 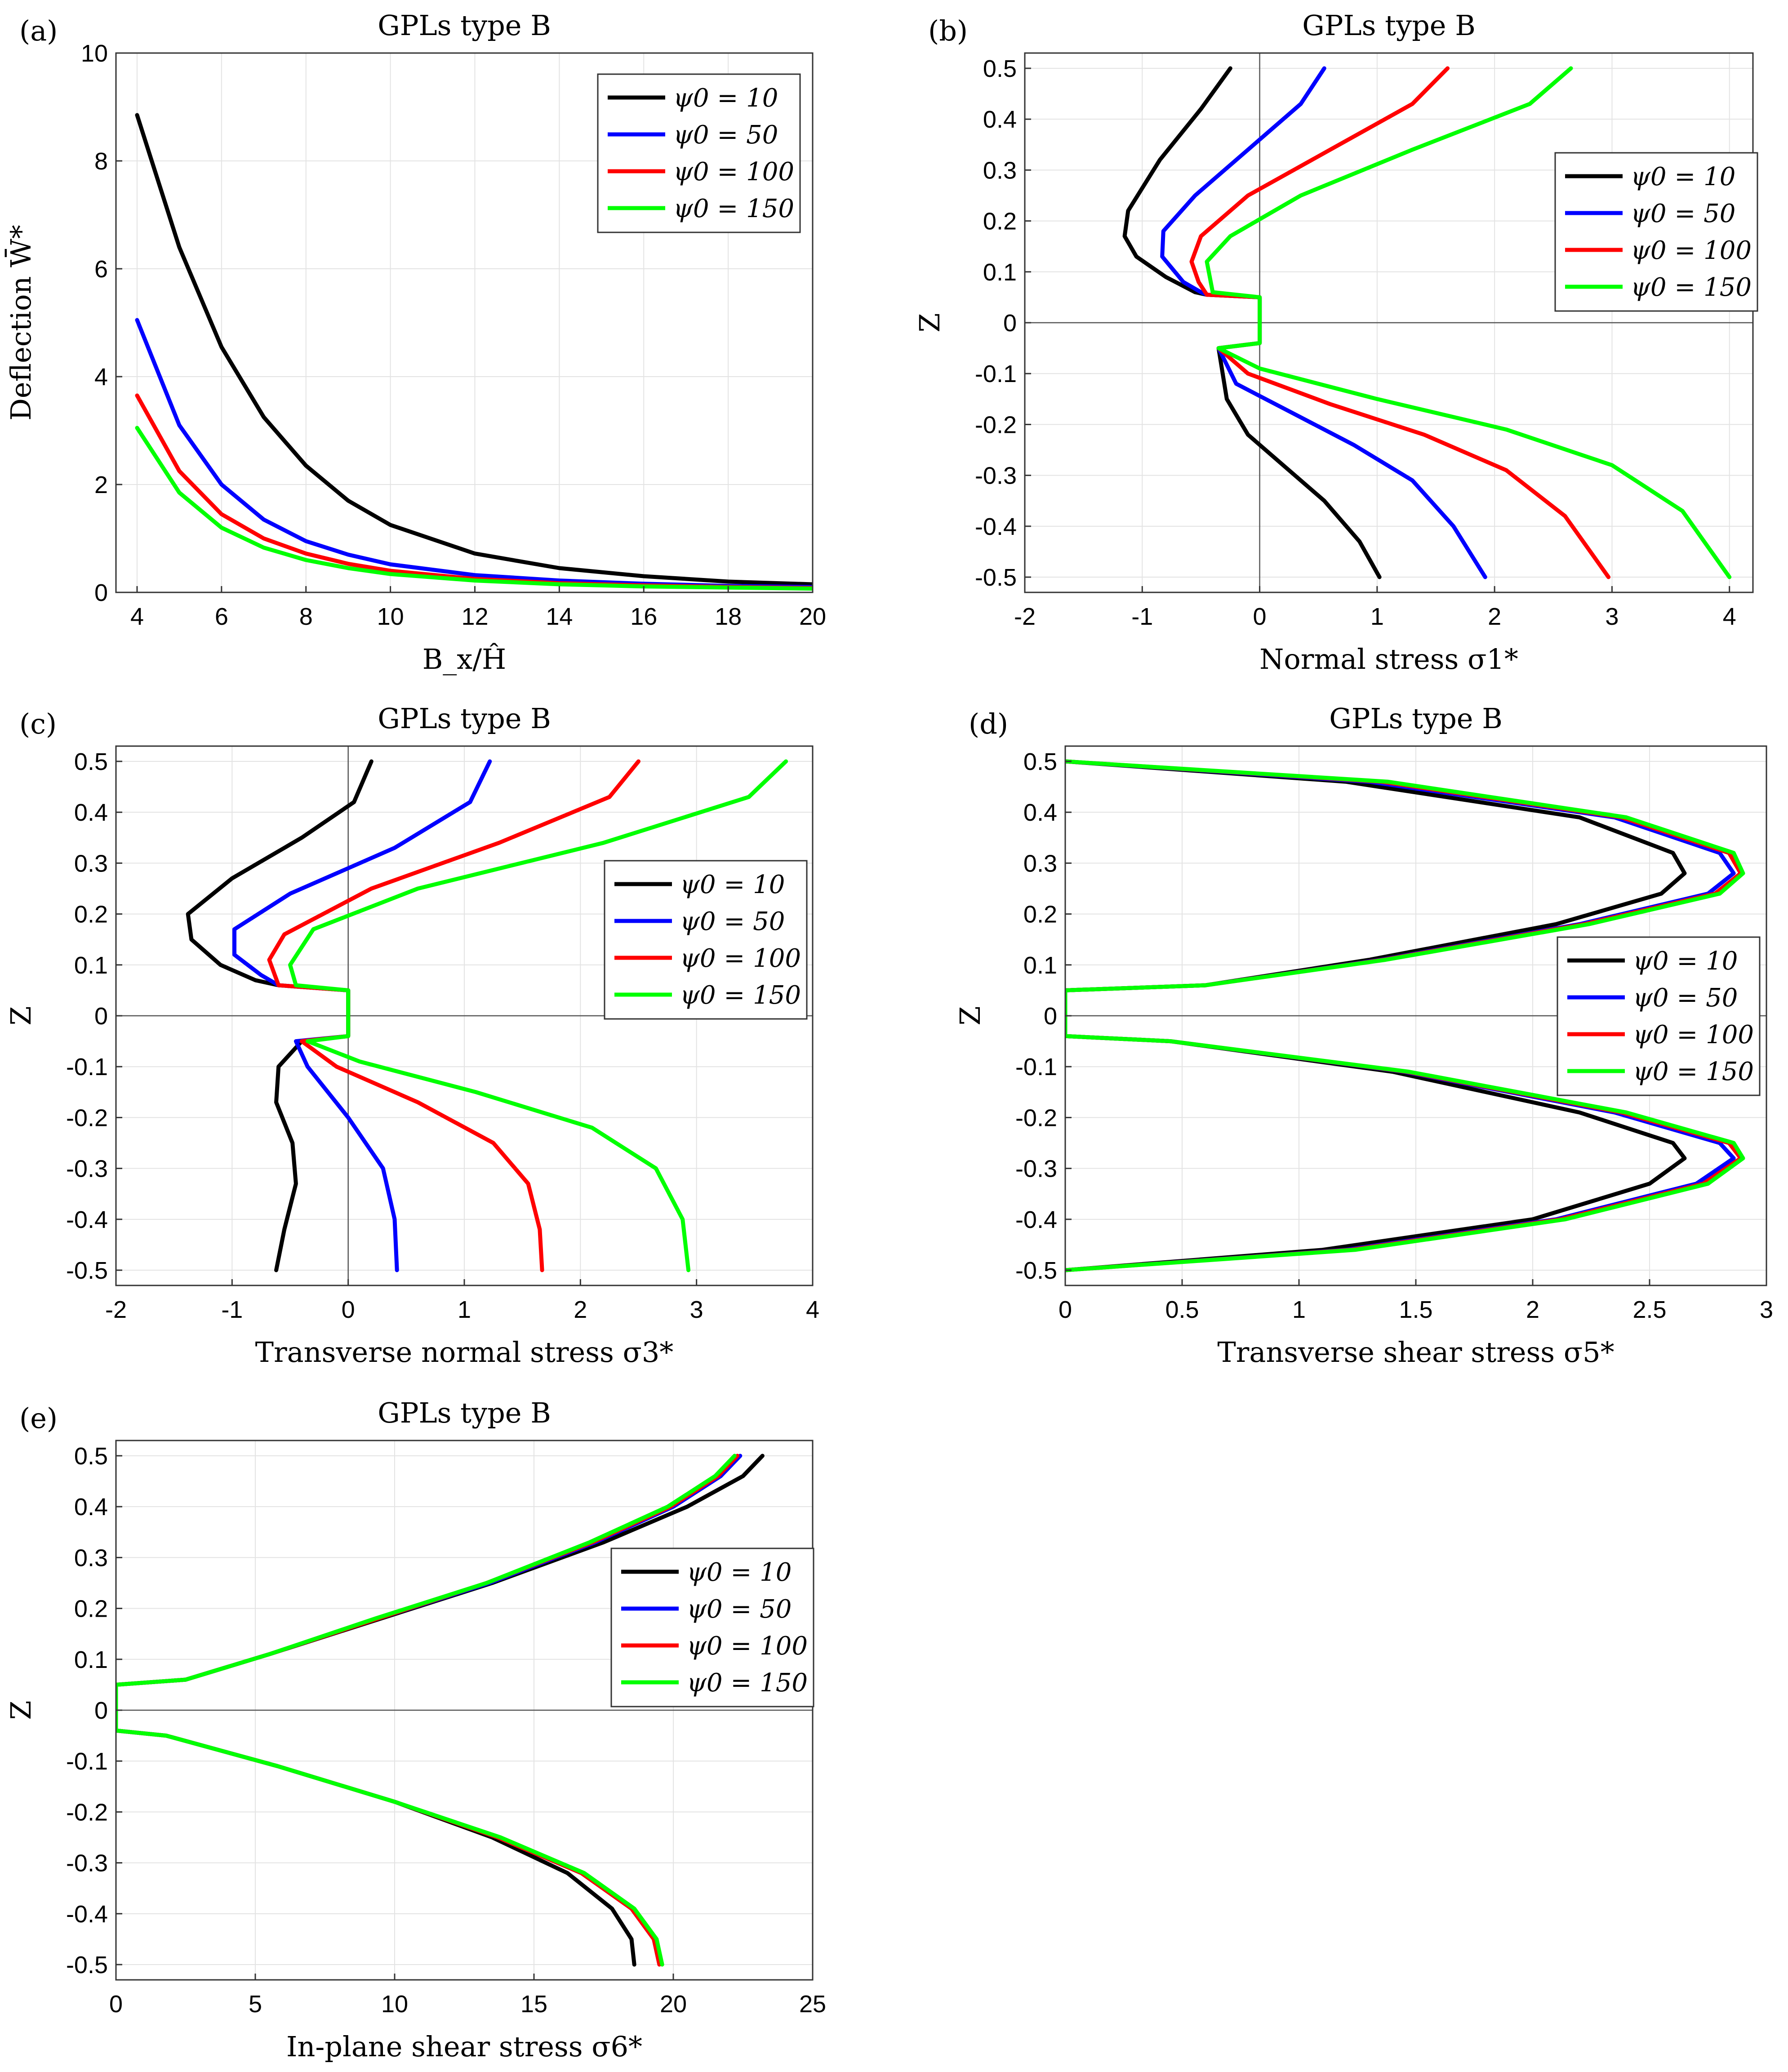 What do you see at coordinates (533, 2004) in the screenshot?
I see `x-tick-label: 15` at bounding box center [533, 2004].